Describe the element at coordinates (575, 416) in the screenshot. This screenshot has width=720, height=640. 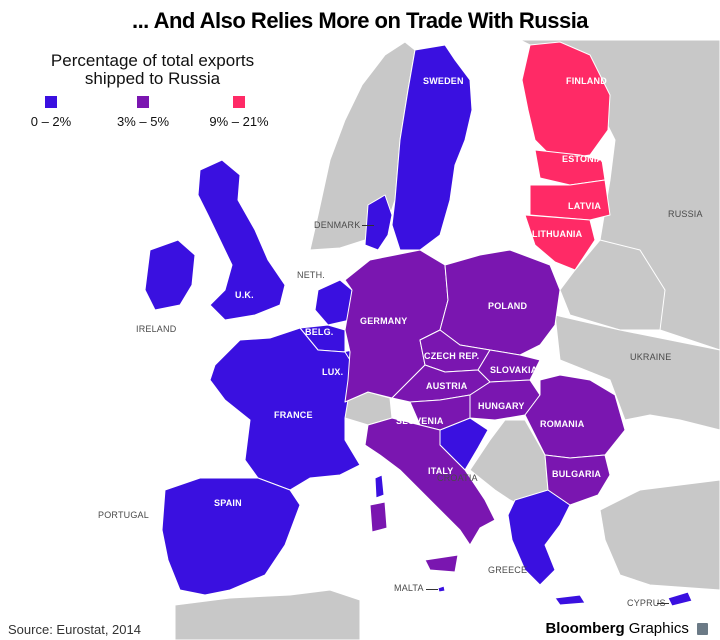
I see `romania-shape` at that location.